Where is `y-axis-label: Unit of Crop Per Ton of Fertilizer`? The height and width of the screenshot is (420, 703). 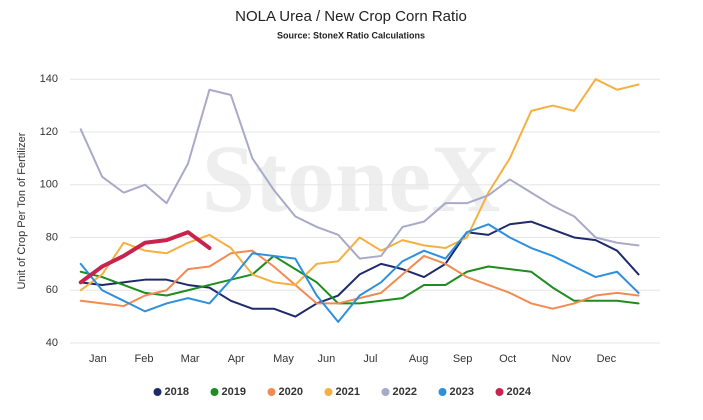
y-axis-label: Unit of Crop Per Ton of Fertilizer is located at coordinates (22, 210).